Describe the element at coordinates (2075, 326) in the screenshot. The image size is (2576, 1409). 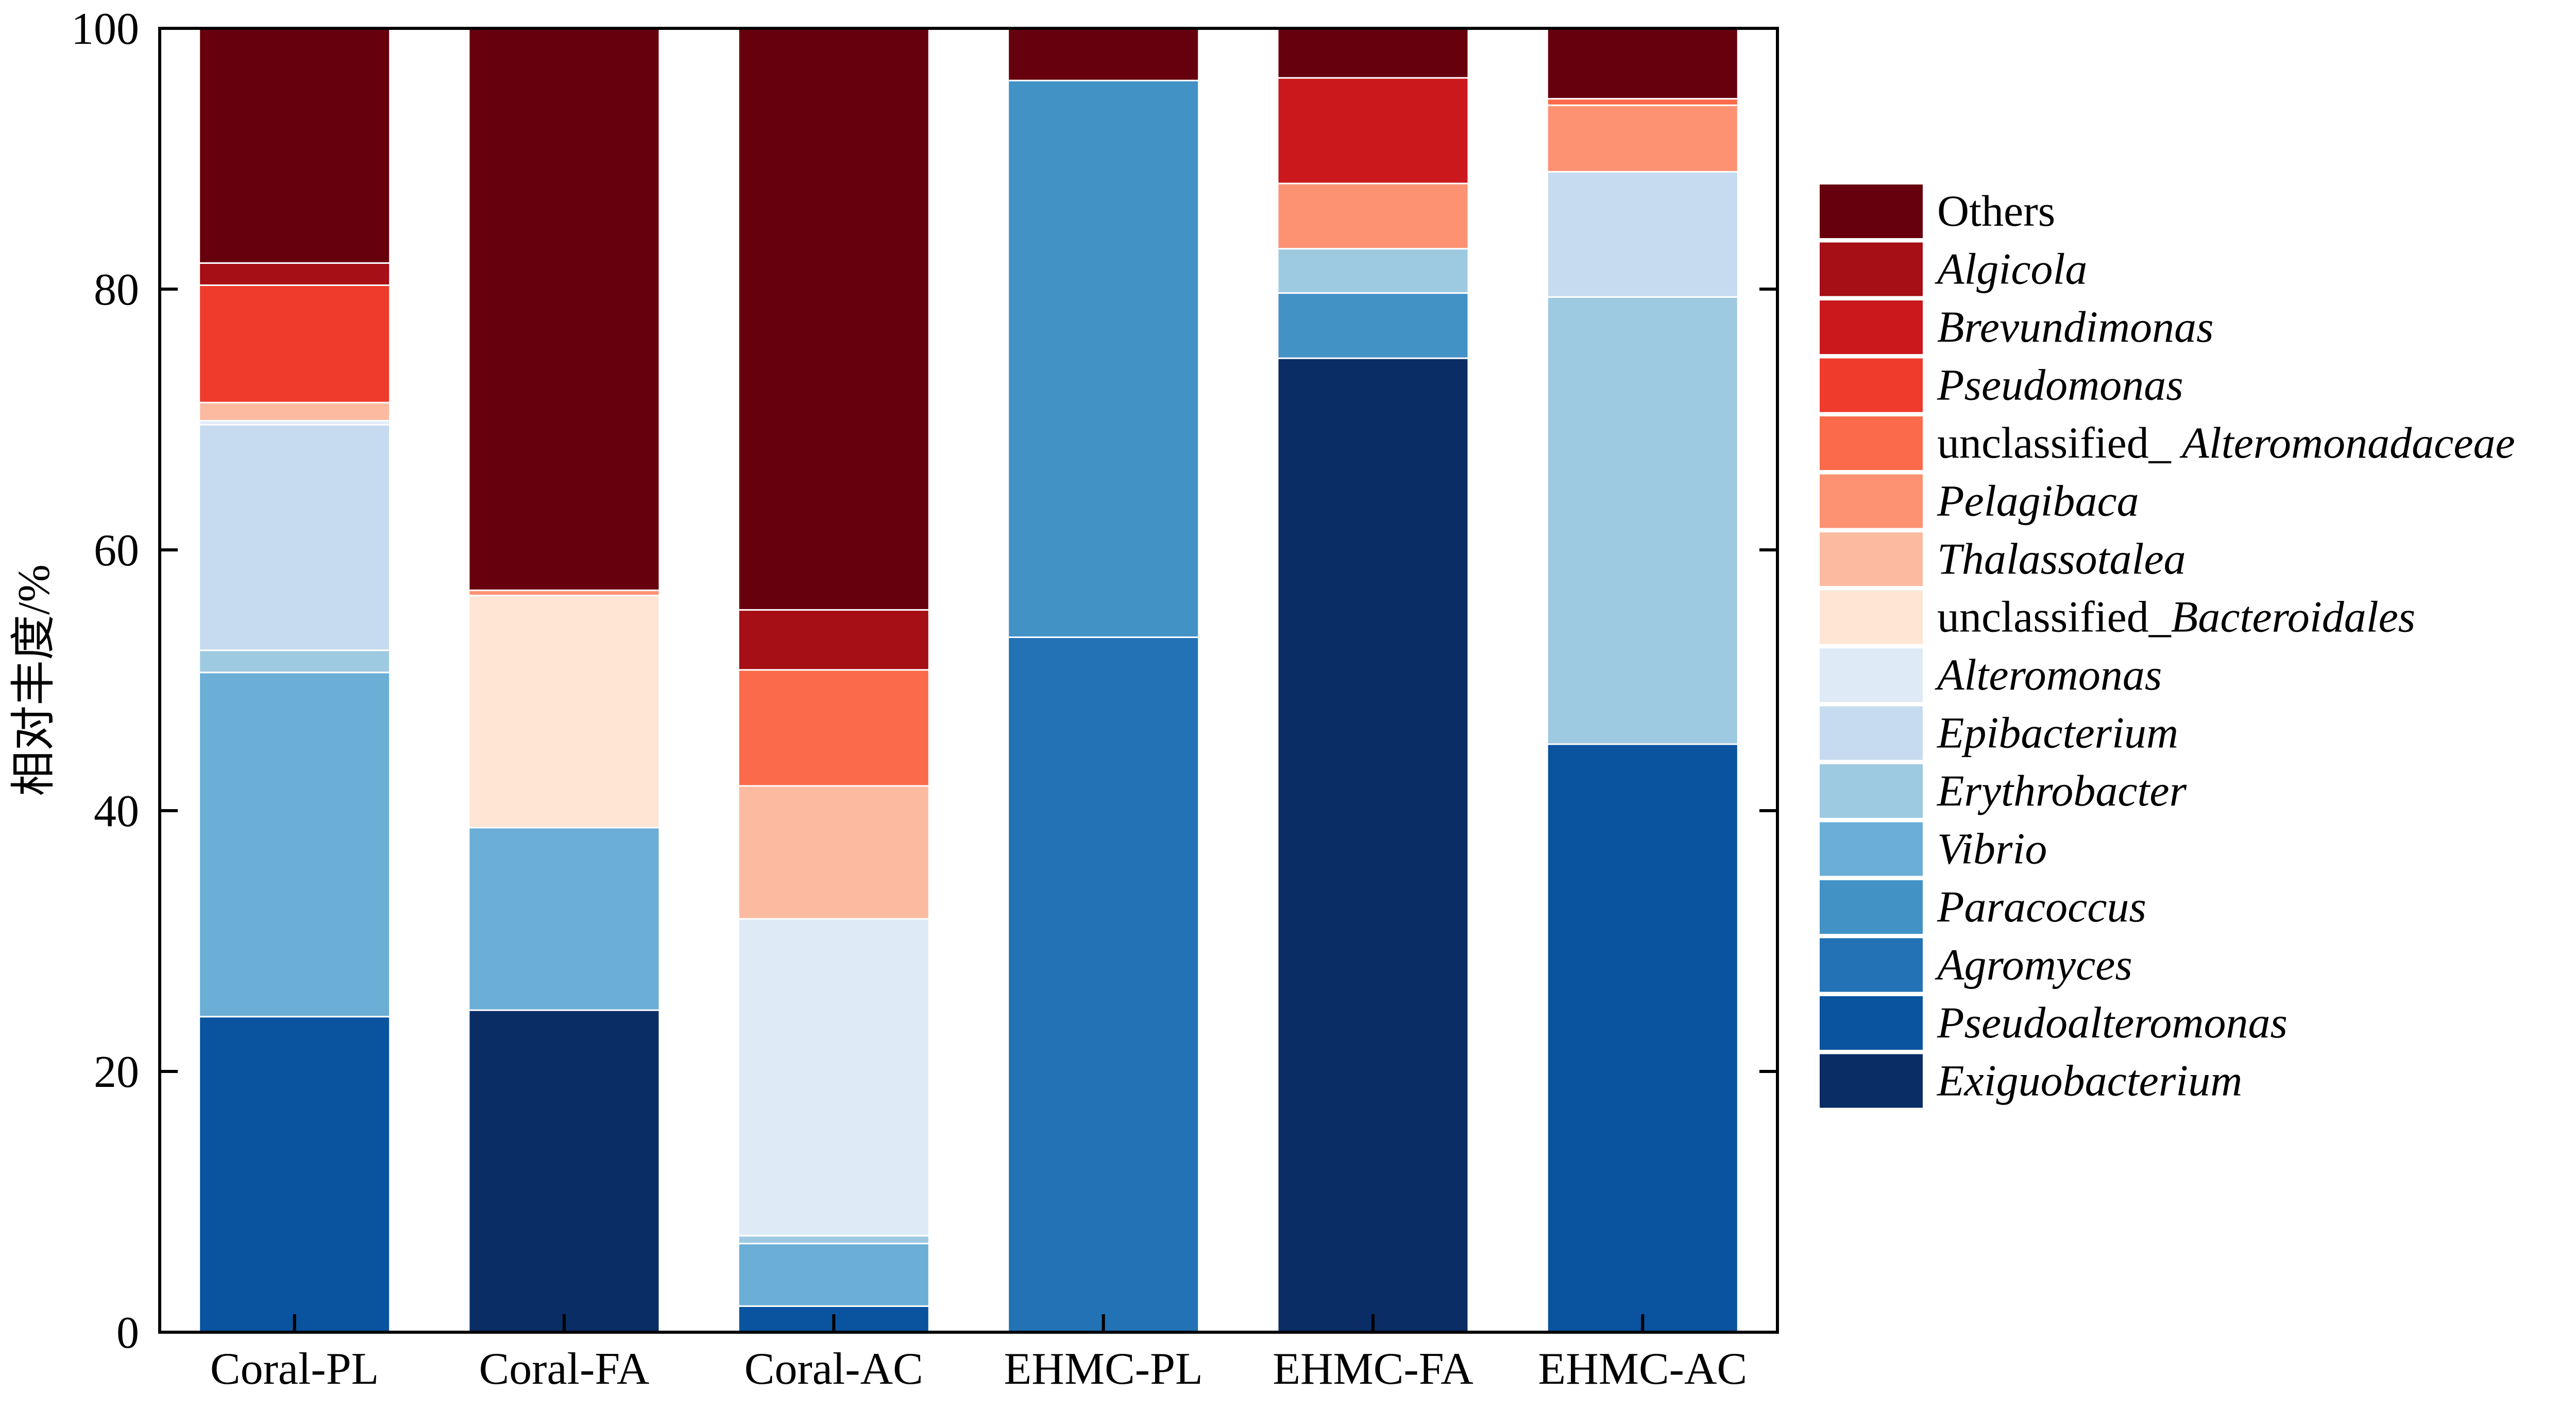
I see `legend-label: Brevundimonas` at that location.